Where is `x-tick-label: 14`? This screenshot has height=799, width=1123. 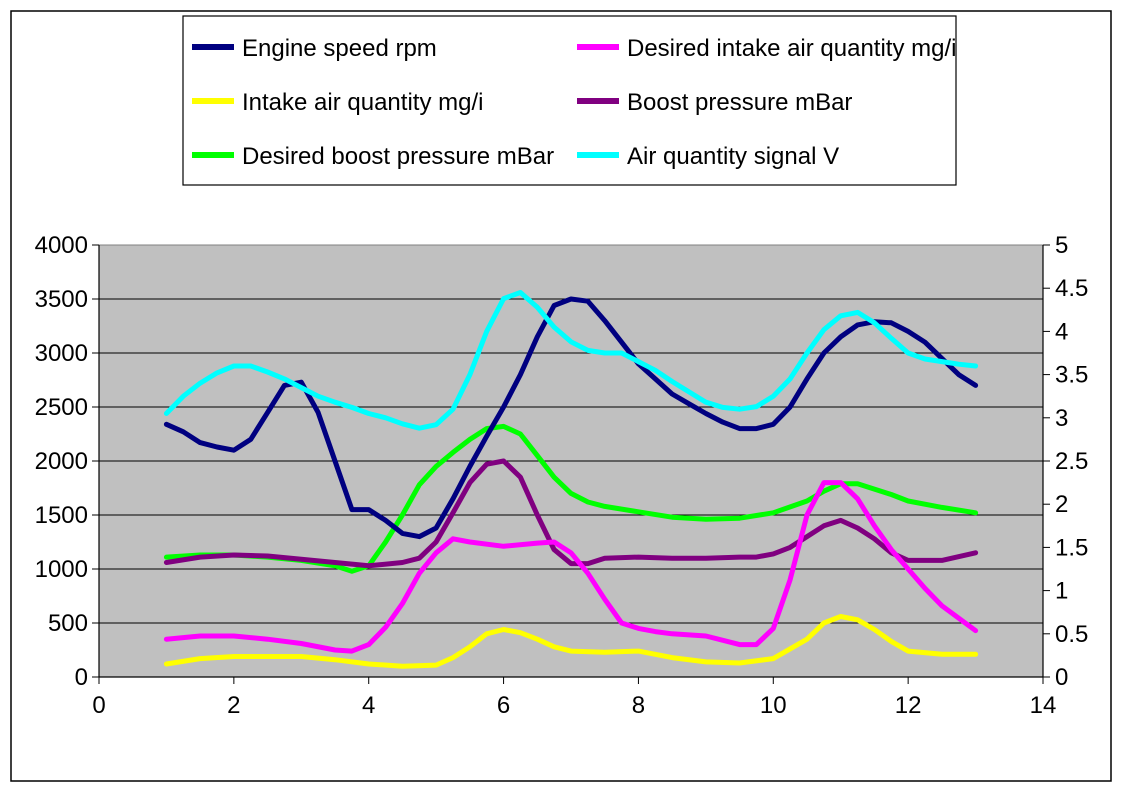 x-tick-label: 14 is located at coordinates (1043, 705).